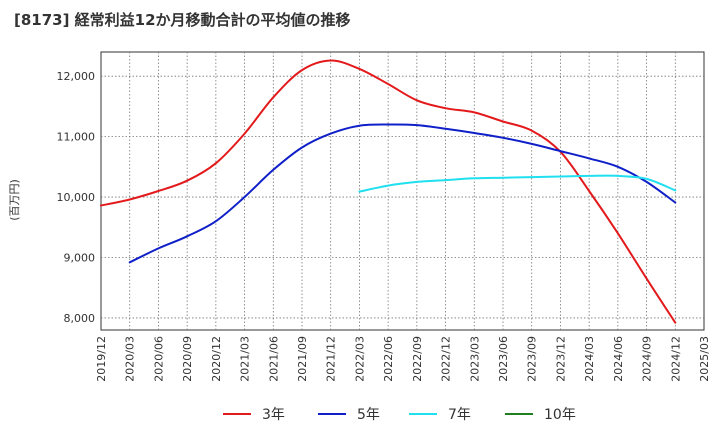 Image resolution: width=720 pixels, height=440 pixels. What do you see at coordinates (589, 359) in the screenshot?
I see `x-tick-label: 2024/03` at bounding box center [589, 359].